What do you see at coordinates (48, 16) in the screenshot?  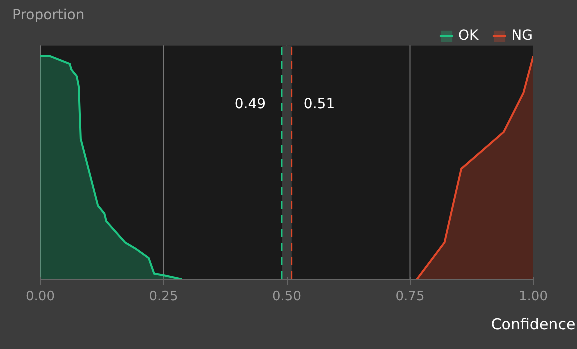 I see `chart-title: Proportion` at bounding box center [48, 16].